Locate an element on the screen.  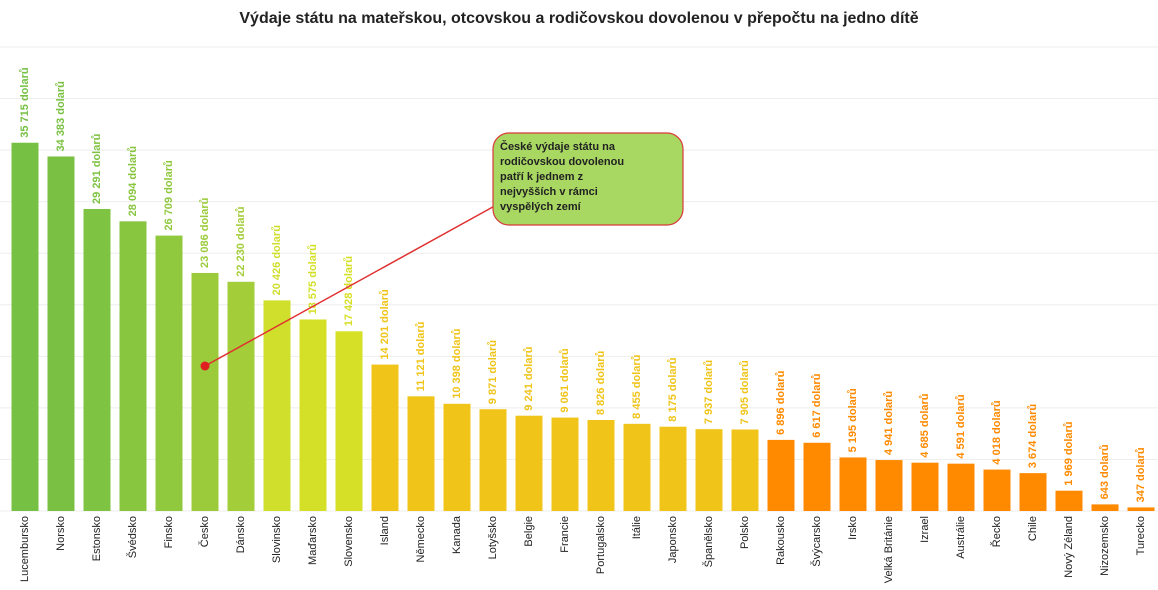
x-tick-label: Německo is located at coordinates (421, 539).